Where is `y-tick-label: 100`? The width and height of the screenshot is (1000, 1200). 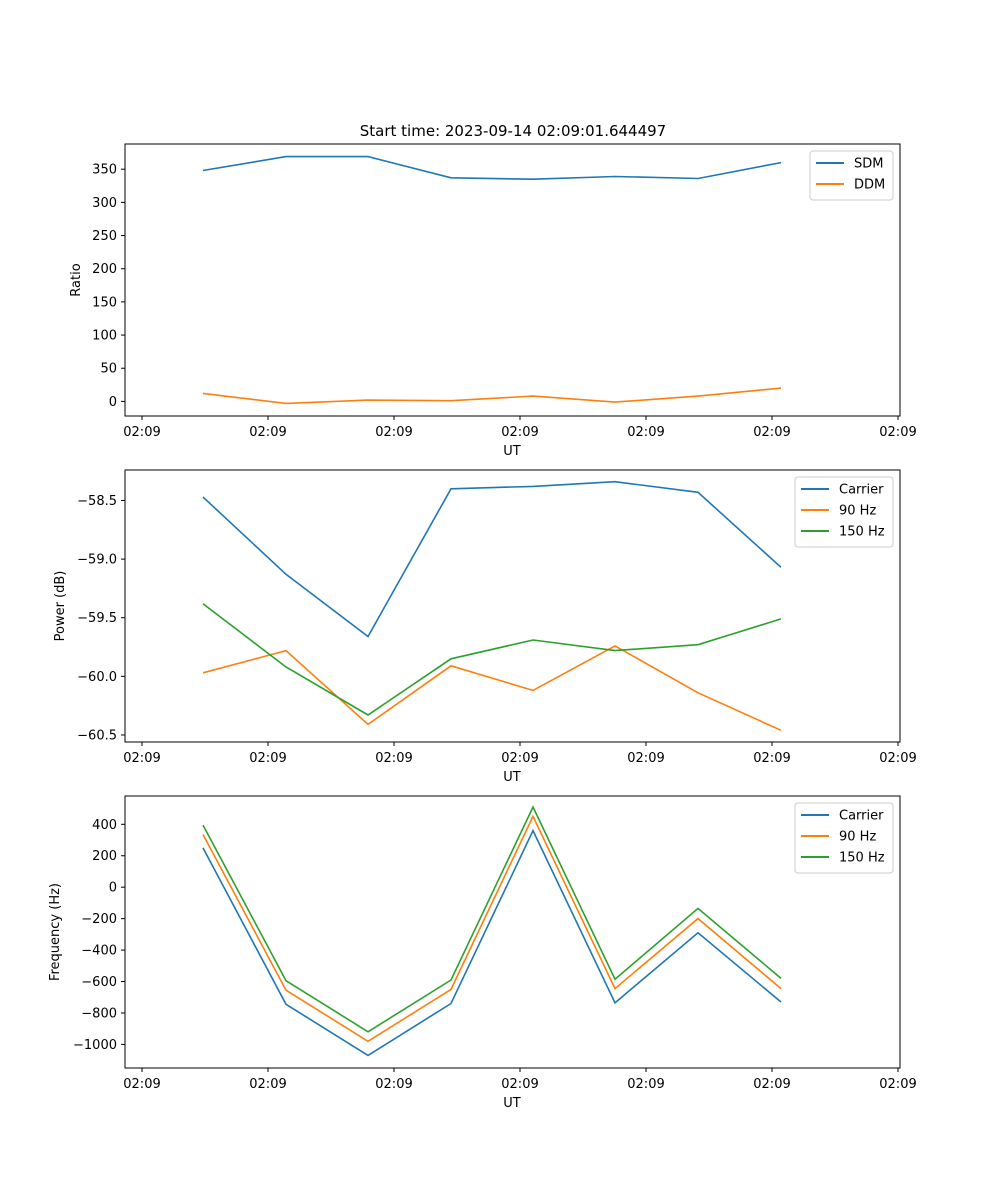
y-tick-label: 100 is located at coordinates (104, 336).